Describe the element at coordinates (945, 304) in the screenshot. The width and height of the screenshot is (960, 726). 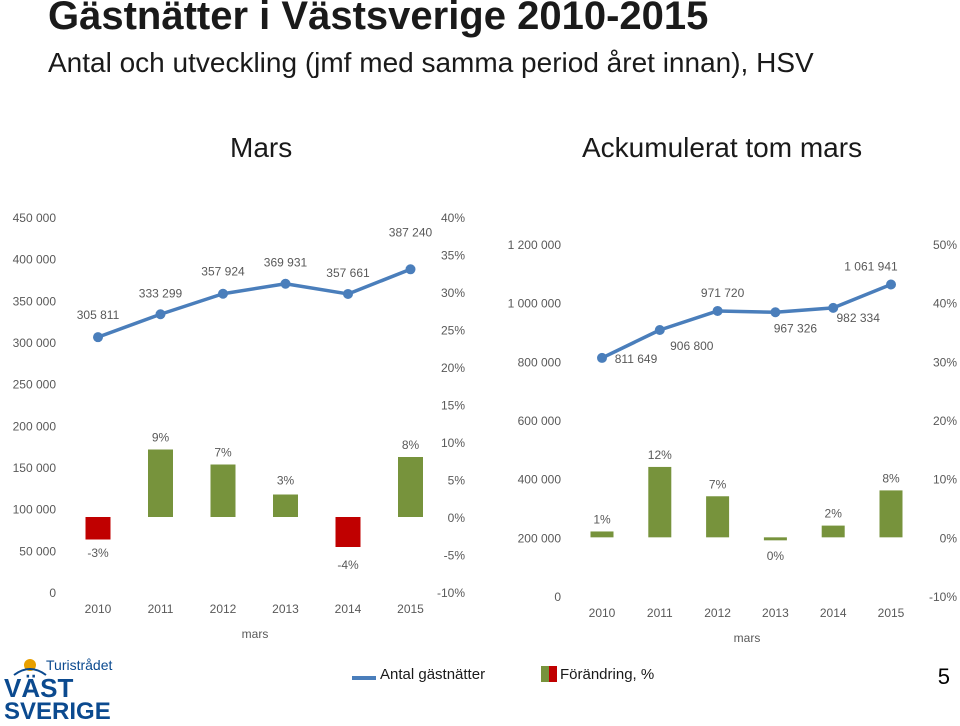
I see `chart-2-right-tick: 40%` at that location.